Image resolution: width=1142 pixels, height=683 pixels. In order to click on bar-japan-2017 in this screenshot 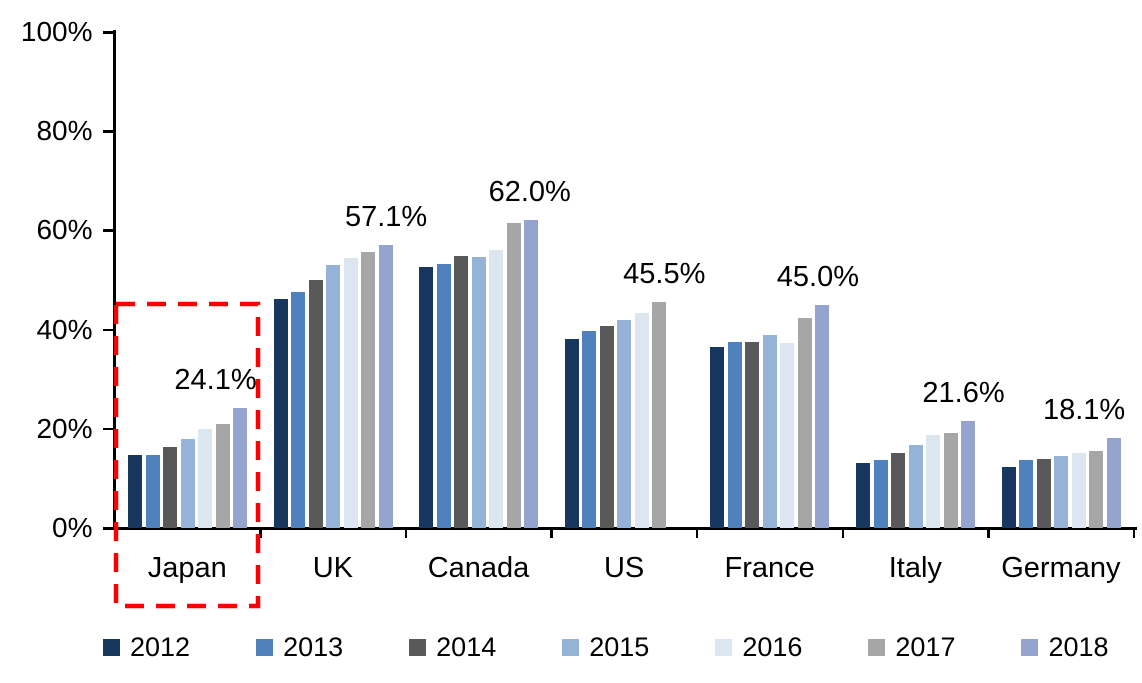, I will do `click(222, 476)`.